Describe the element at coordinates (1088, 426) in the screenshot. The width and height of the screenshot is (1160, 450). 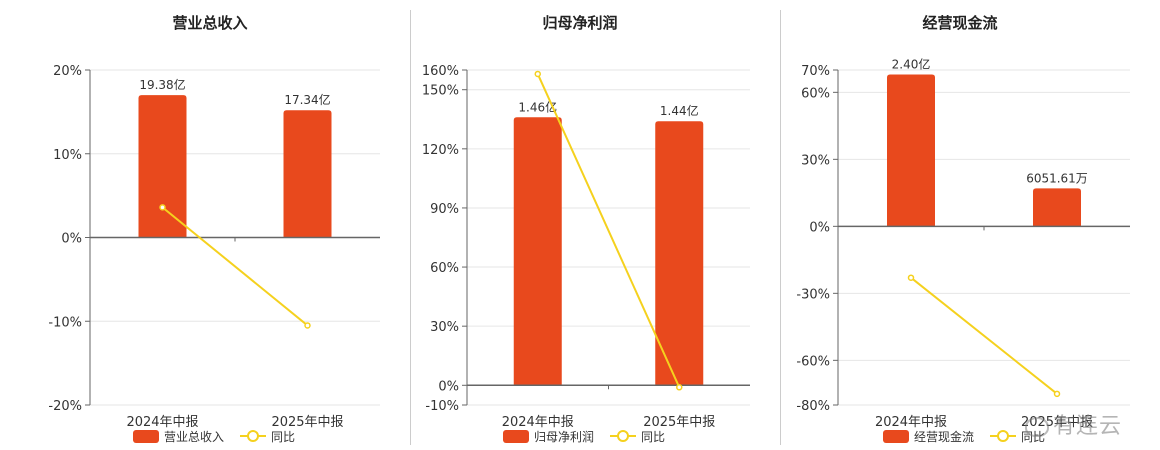
I see `watermark-text: 有连云` at that location.